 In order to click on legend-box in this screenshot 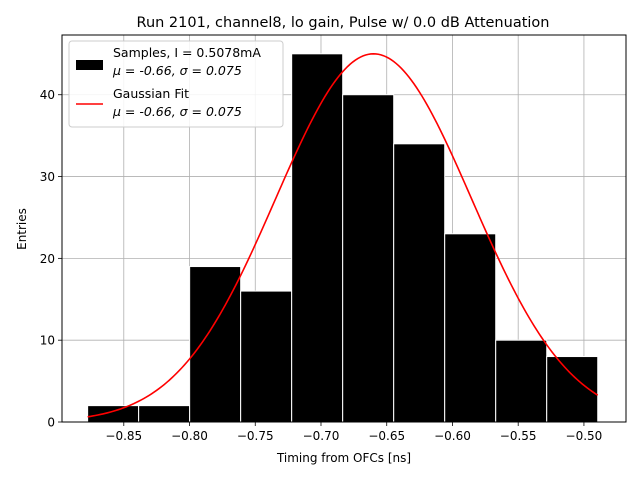, I will do `click(176, 84)`.